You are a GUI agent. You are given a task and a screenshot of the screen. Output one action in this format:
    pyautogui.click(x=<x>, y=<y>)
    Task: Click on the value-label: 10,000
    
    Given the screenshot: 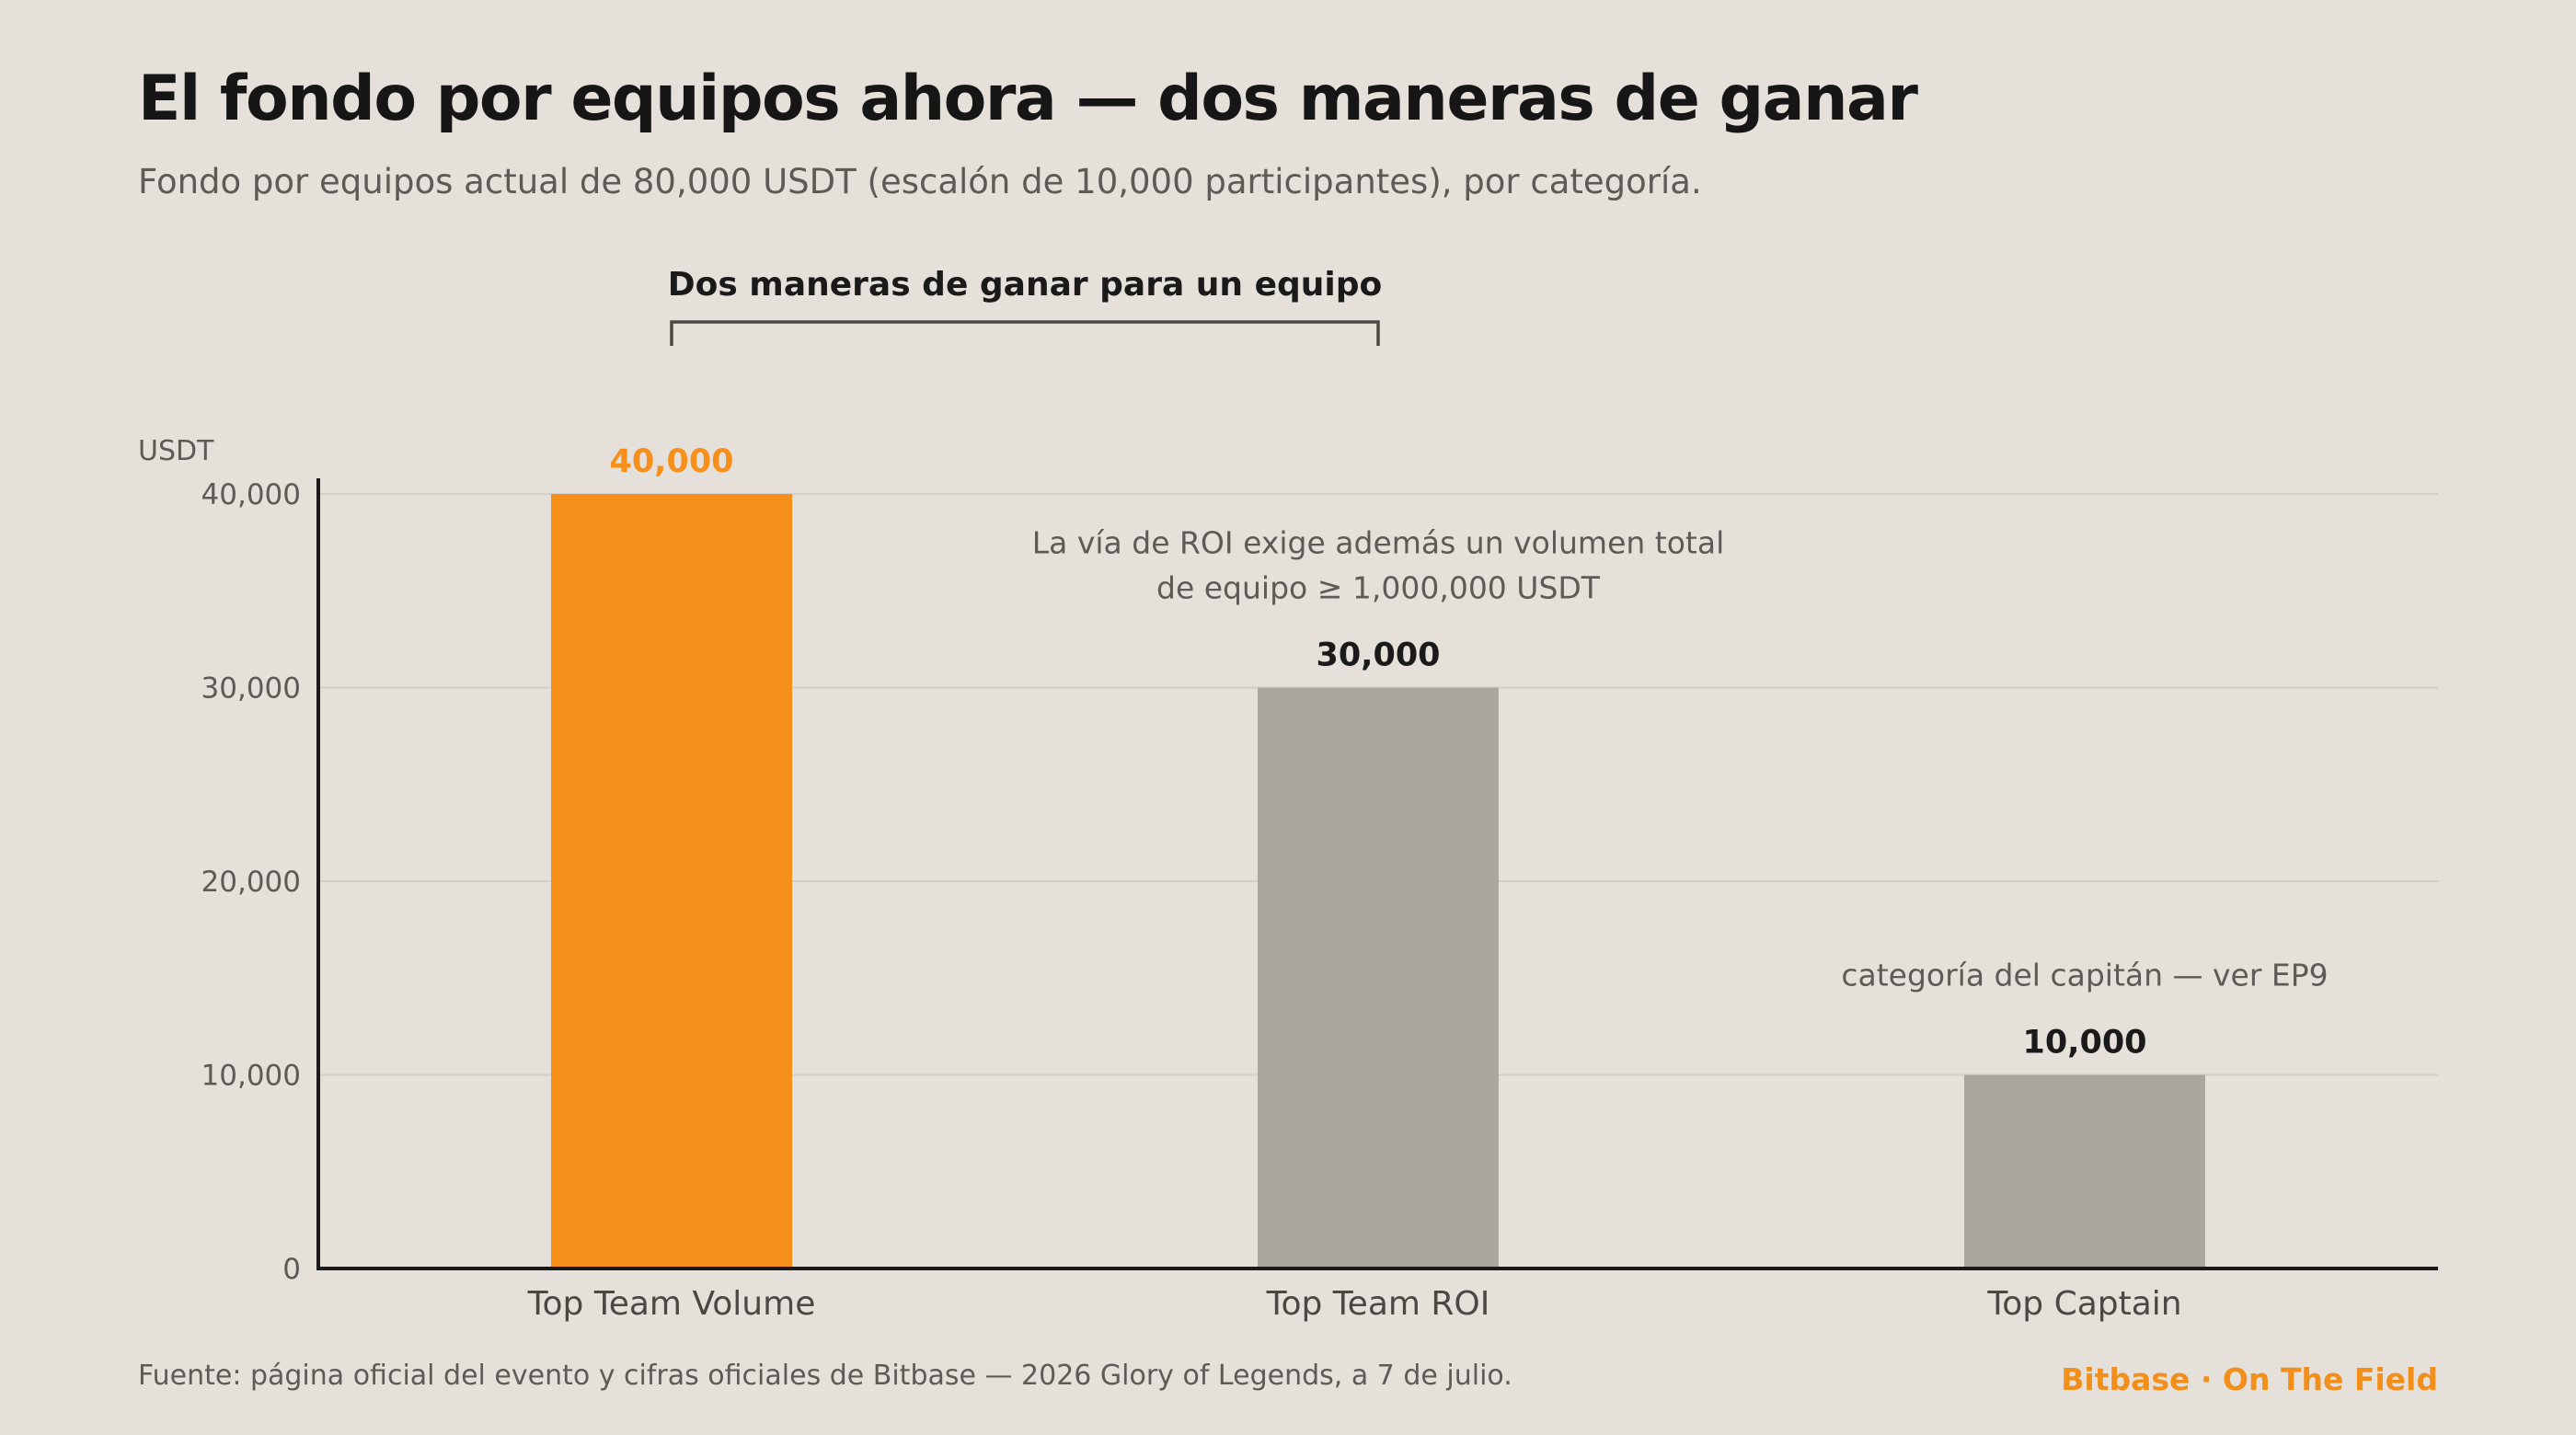 What is the action you would take?
    pyautogui.click(x=2084, y=1043)
    